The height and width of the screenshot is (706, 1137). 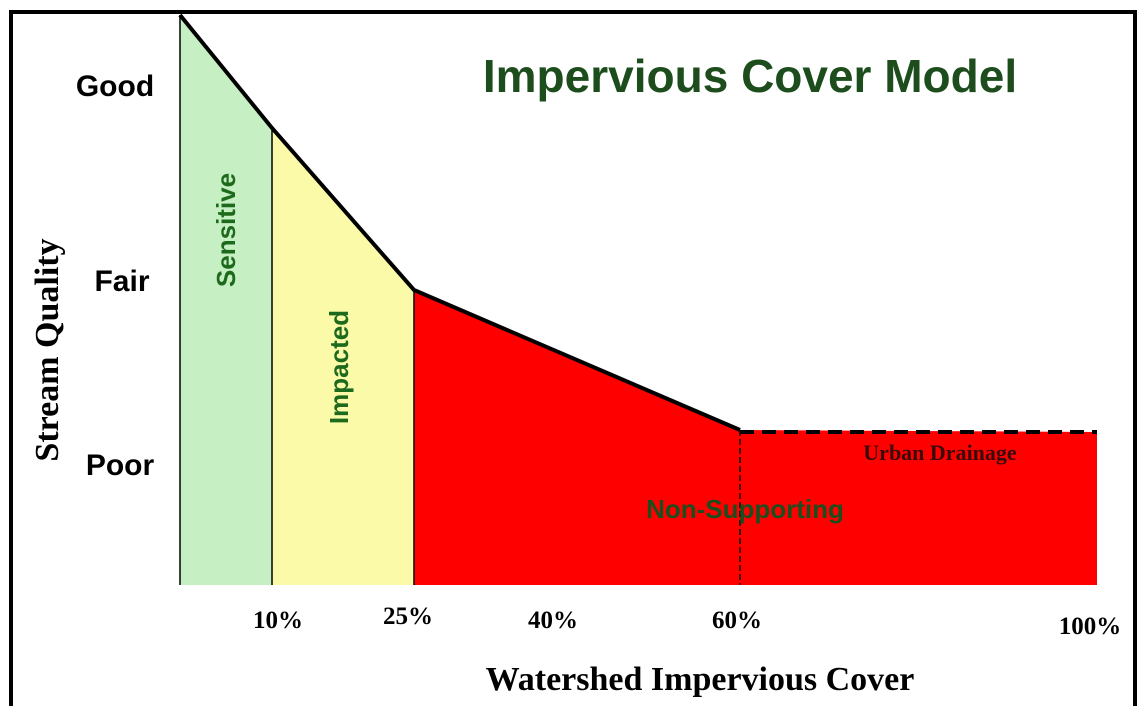 I want to click on impacted-zone, so click(x=343, y=356).